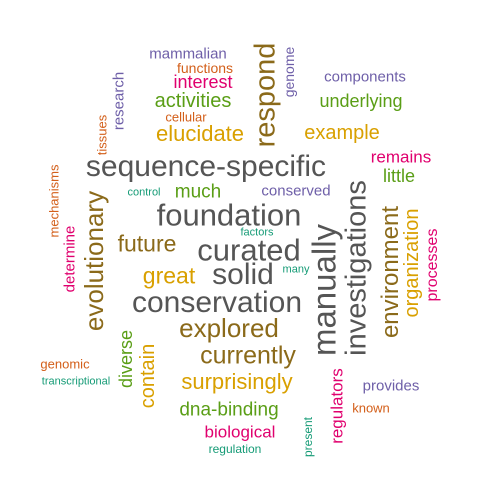 The width and height of the screenshot is (500, 500). What do you see at coordinates (217, 302) in the screenshot?
I see `word-conservation: conservation` at bounding box center [217, 302].